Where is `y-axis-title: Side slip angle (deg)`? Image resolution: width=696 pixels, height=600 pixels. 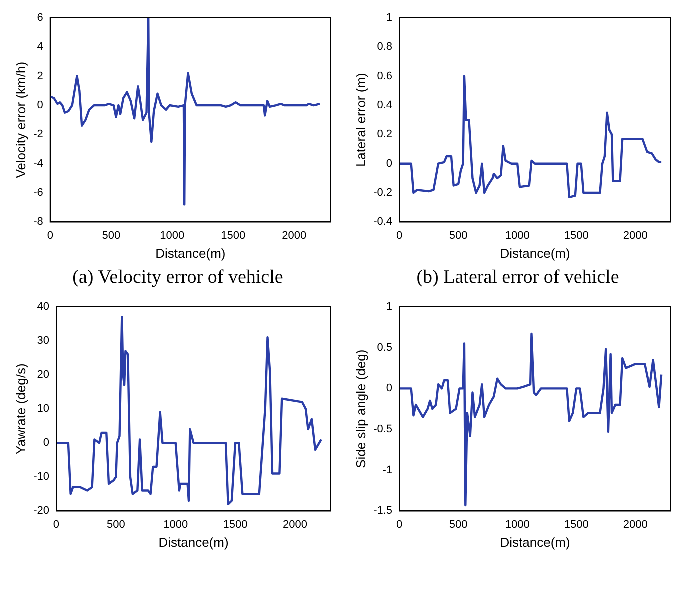
y-axis-title: Side slip angle (deg) is located at coordinates (360, 409).